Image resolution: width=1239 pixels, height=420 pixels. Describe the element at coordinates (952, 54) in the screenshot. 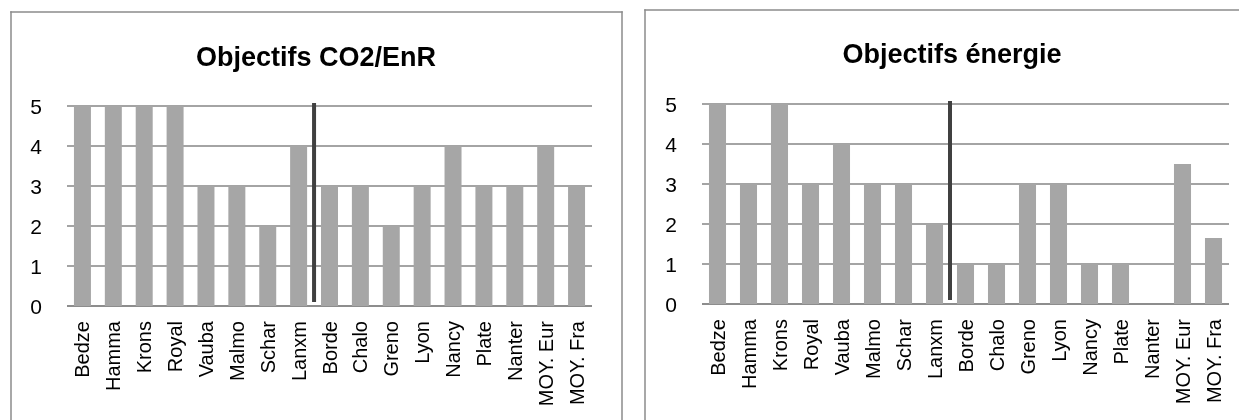

I see `chart-title: Objectifs énergie` at that location.